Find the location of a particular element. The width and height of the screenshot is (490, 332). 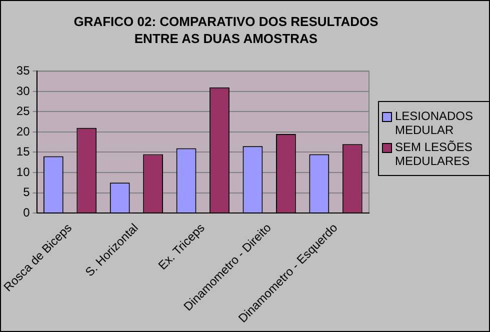

y-tick-label: 25 is located at coordinates (23, 111).